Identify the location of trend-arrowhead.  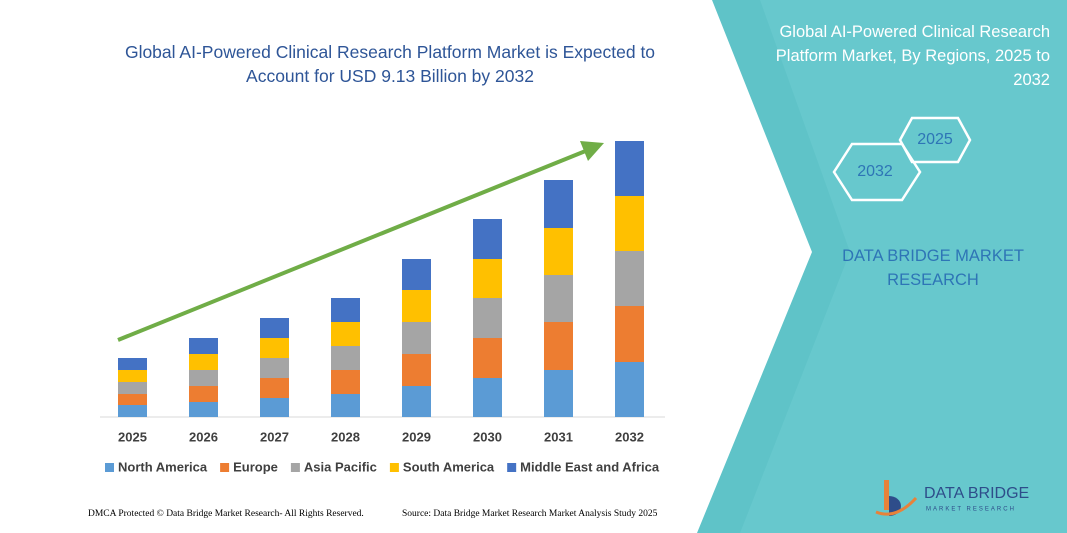
(592, 151).